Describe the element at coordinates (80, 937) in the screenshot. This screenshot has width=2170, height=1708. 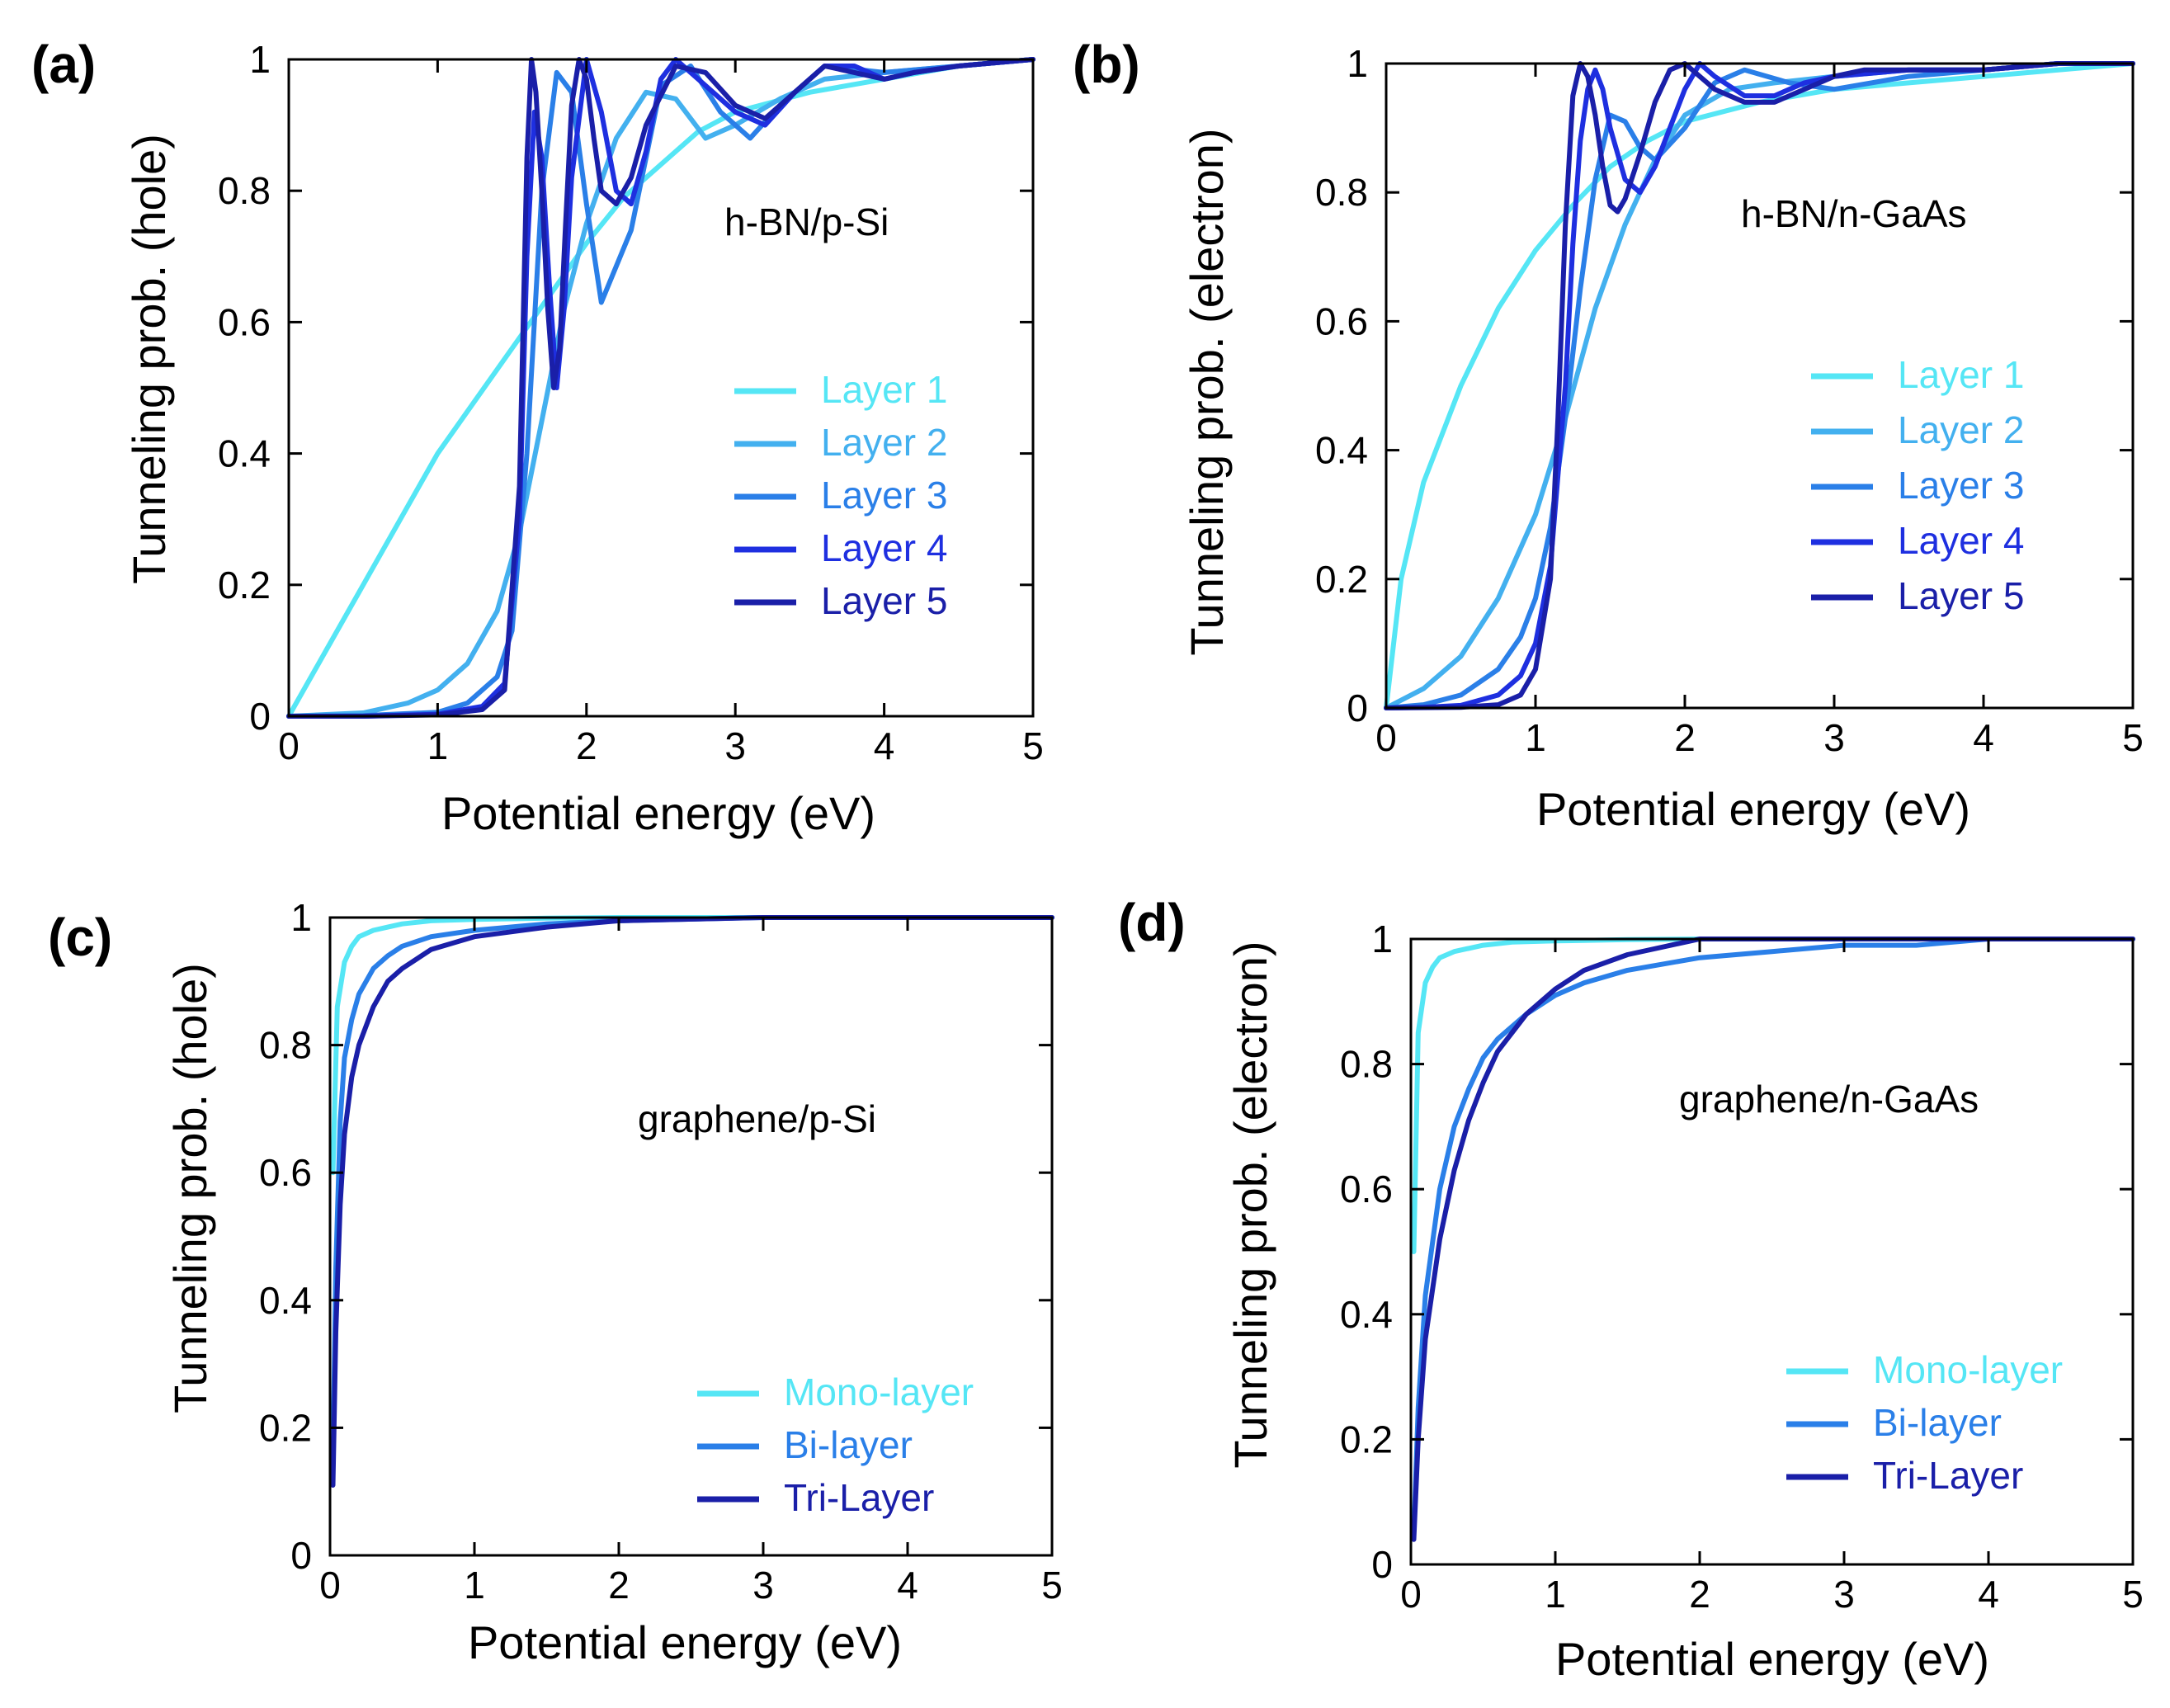
I see `panel-c-label: (c)` at that location.